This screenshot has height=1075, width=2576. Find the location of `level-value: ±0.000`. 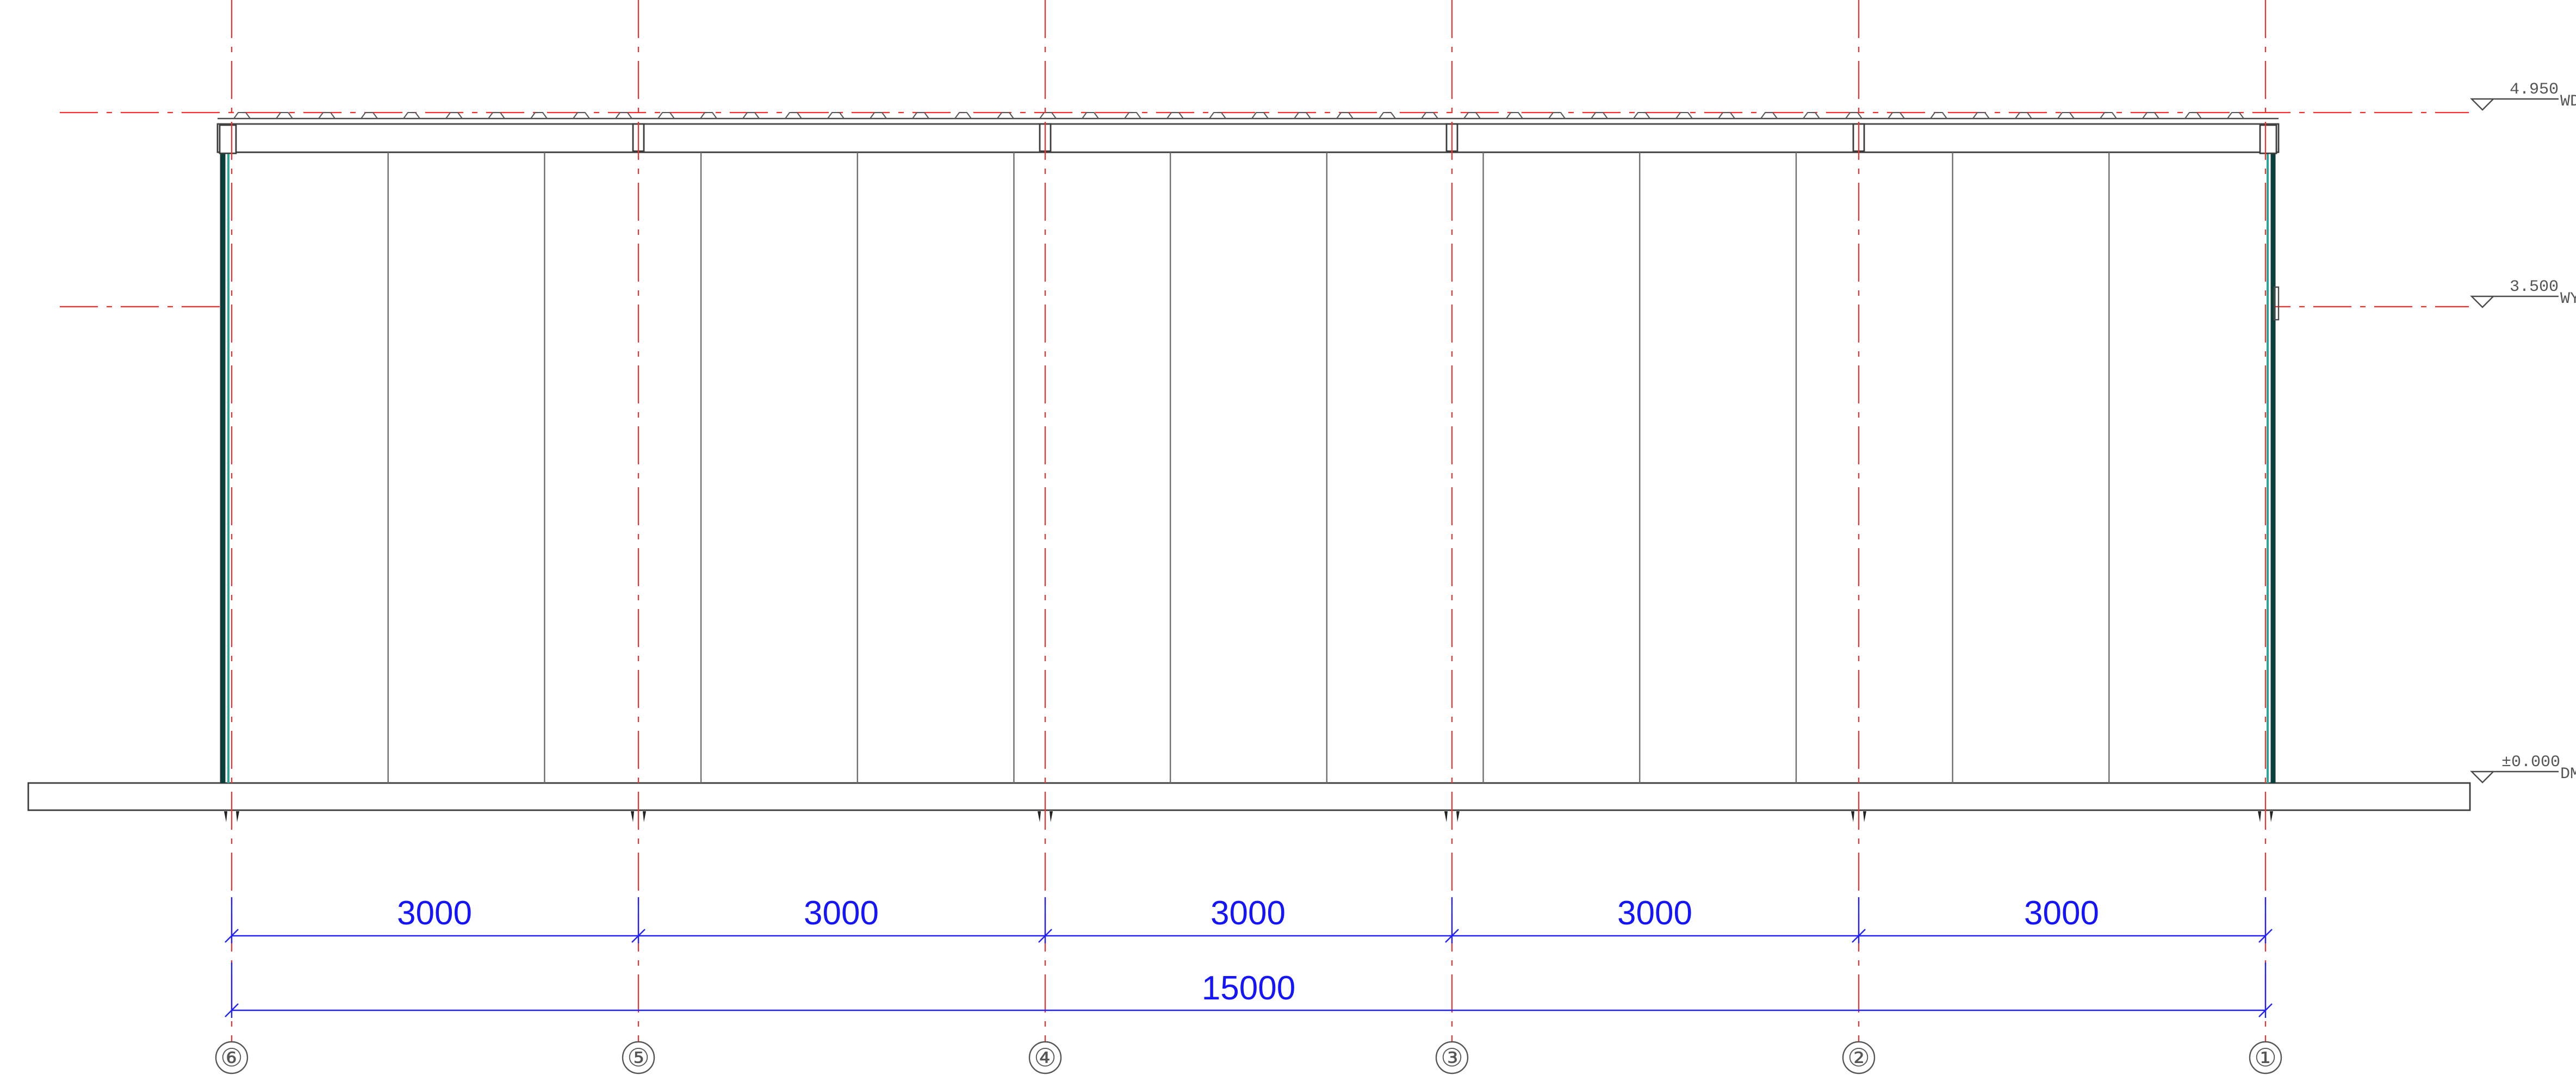

level-value: ±0.000 is located at coordinates (2530, 762).